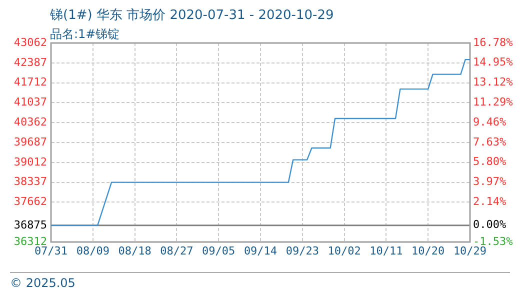 This screenshot has height=300, width=520. I want to click on x-tick-label: 08/27, so click(177, 251).